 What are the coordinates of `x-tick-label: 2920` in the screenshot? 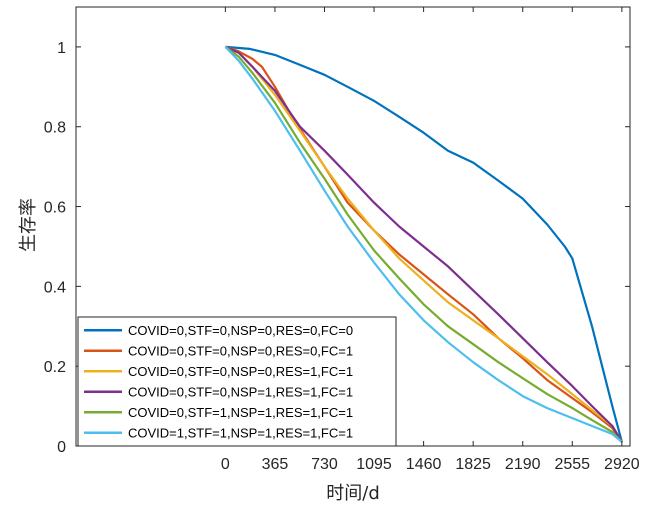 It's located at (622, 464).